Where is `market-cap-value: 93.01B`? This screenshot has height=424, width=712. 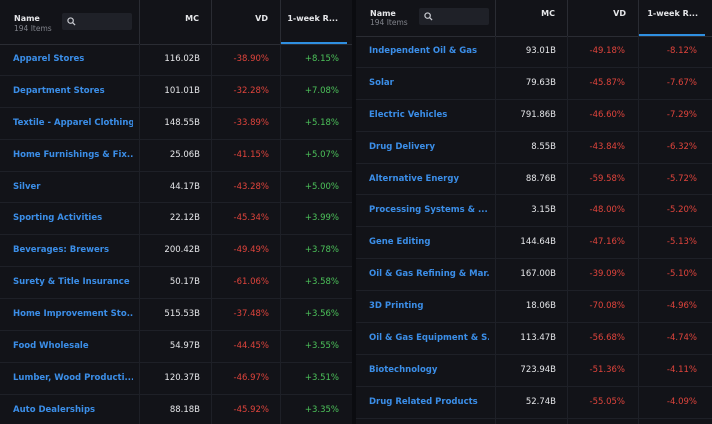 market-cap-value: 93.01B is located at coordinates (540, 51).